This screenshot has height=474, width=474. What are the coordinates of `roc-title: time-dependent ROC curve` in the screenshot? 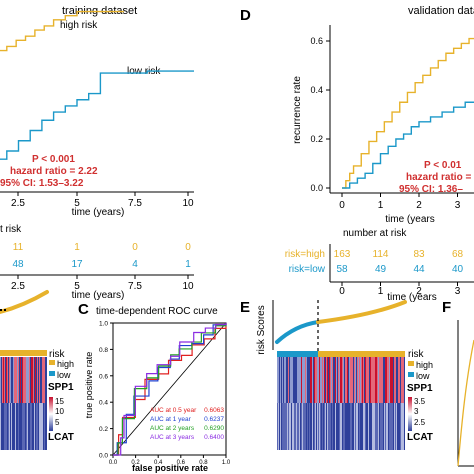 It's located at (157, 311).